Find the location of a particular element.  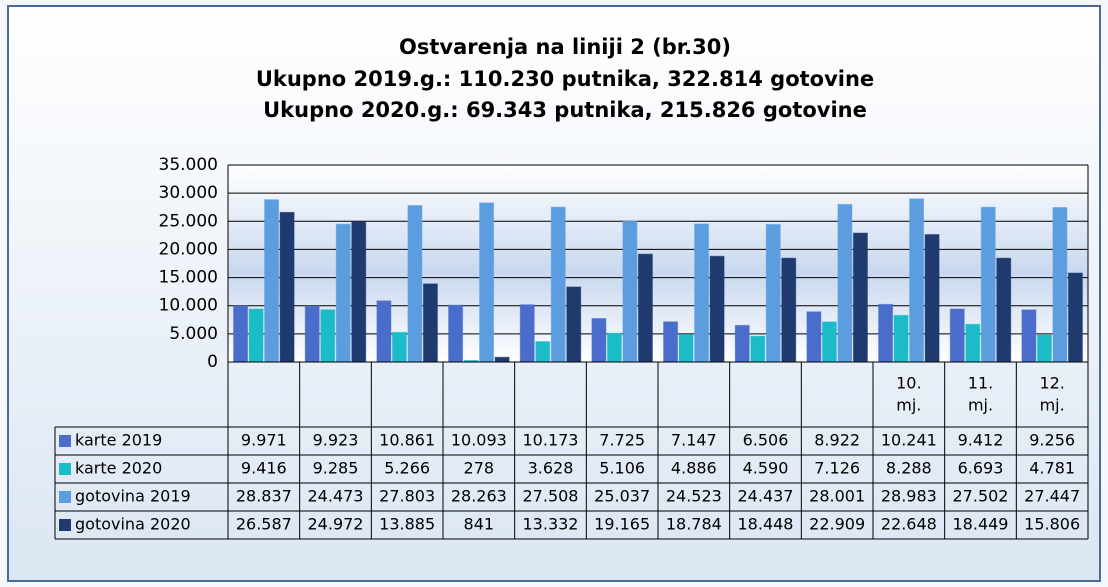

table-value: 24.437 is located at coordinates (766, 496).